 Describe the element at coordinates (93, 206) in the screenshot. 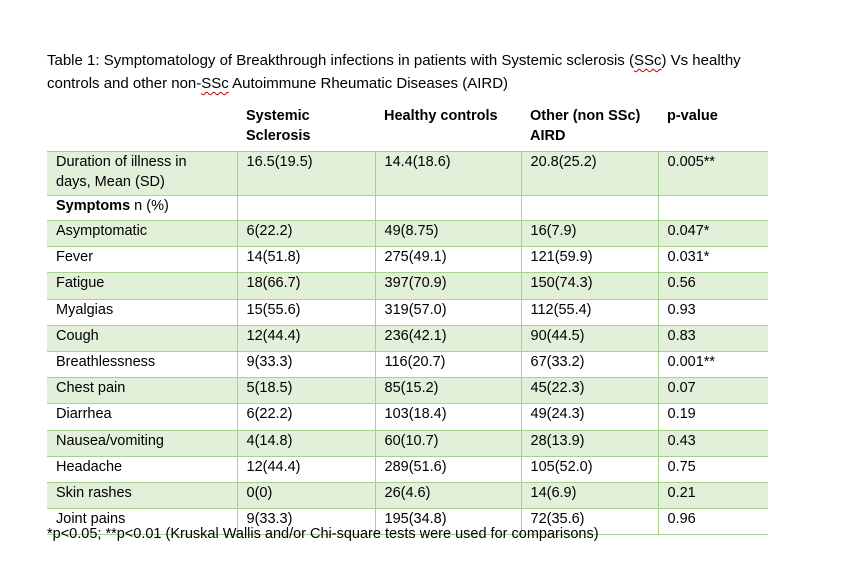

I see `section-label-bold: Symptoms` at that location.